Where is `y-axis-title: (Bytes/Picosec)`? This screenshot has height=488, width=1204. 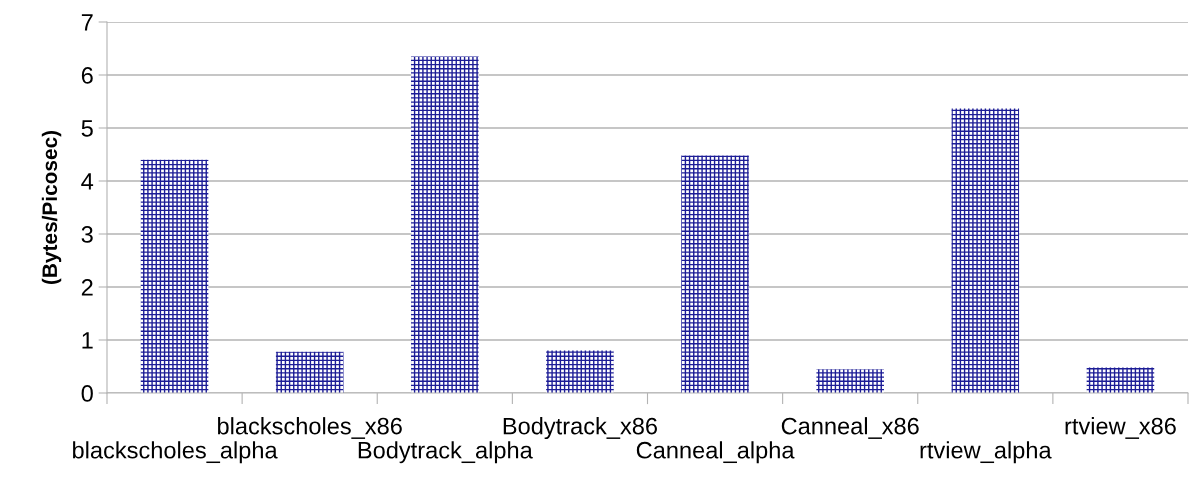 y-axis-title: (Bytes/Picosec) is located at coordinates (51, 207).